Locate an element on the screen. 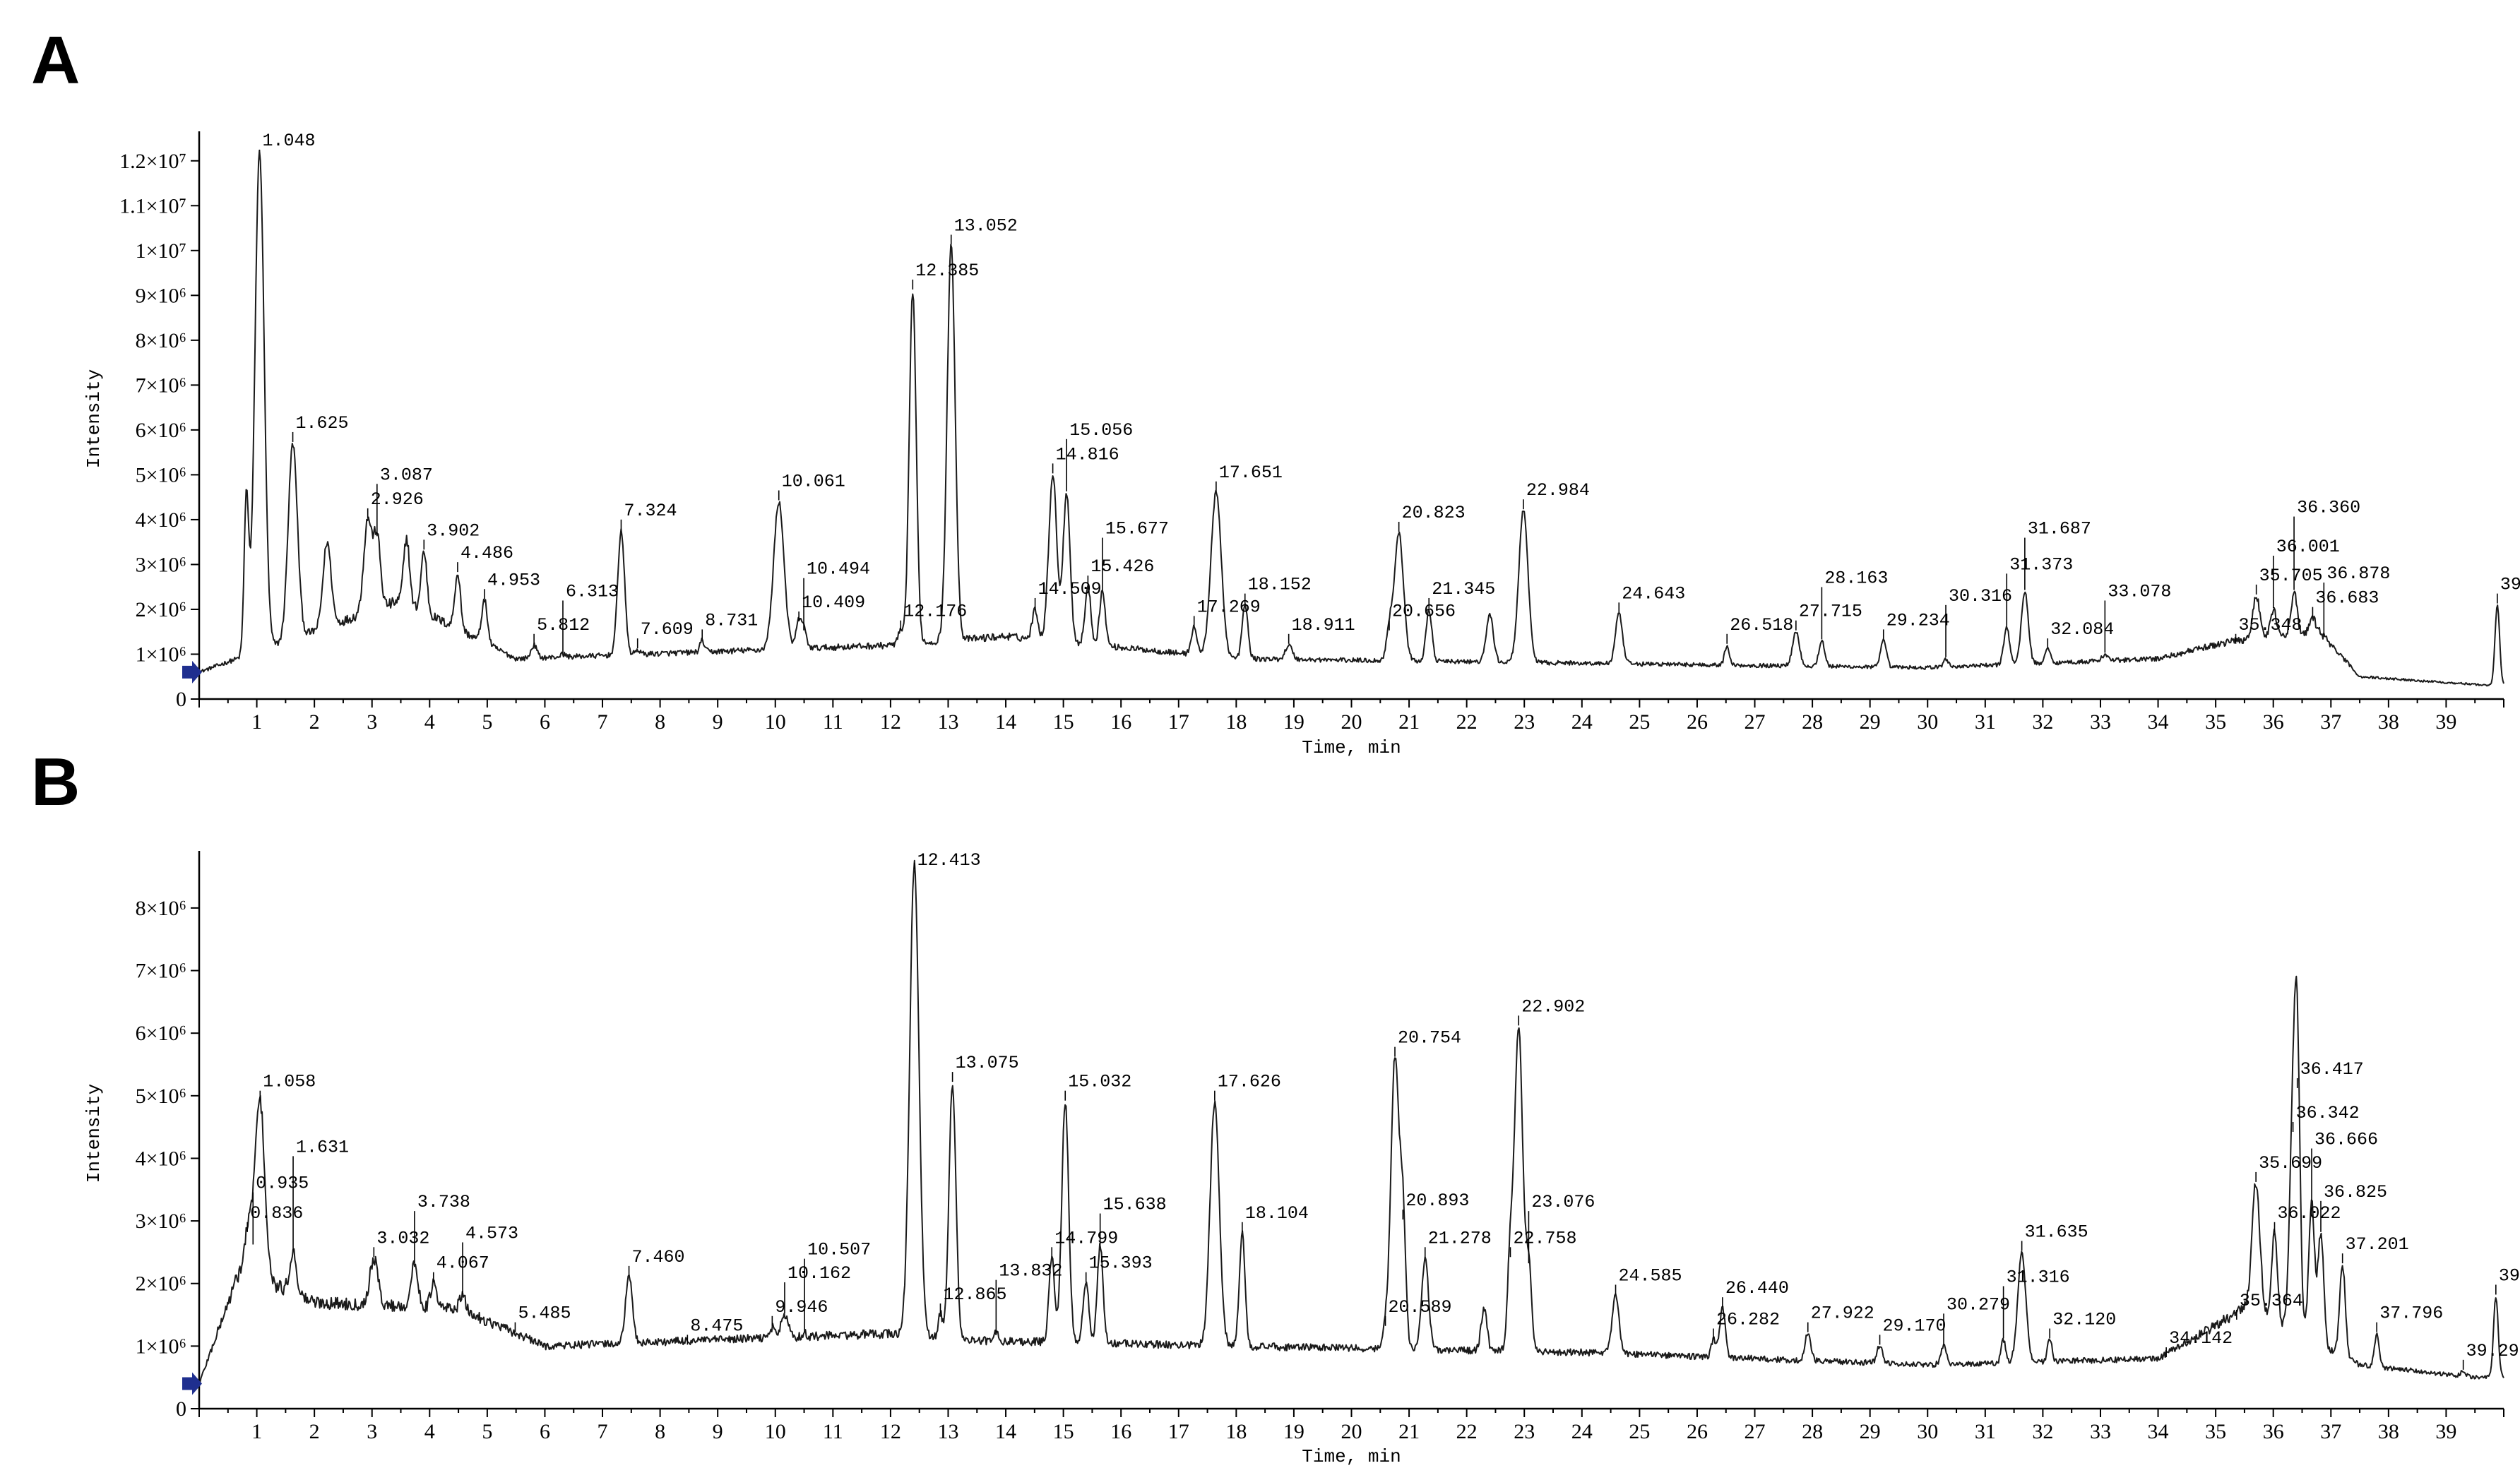 This screenshot has width=2520, height=1480. peak-label: 17.269 is located at coordinates (1229, 607).